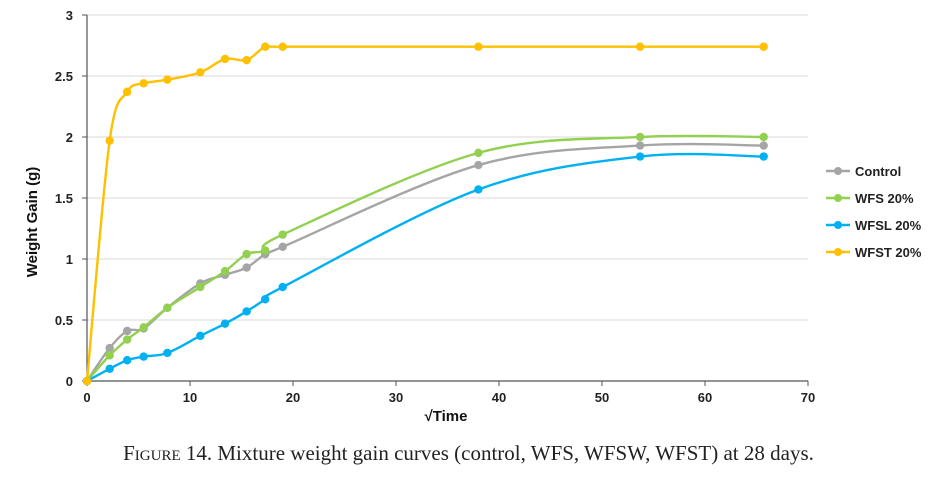  I want to click on x-tick-label: 70, so click(808, 397).